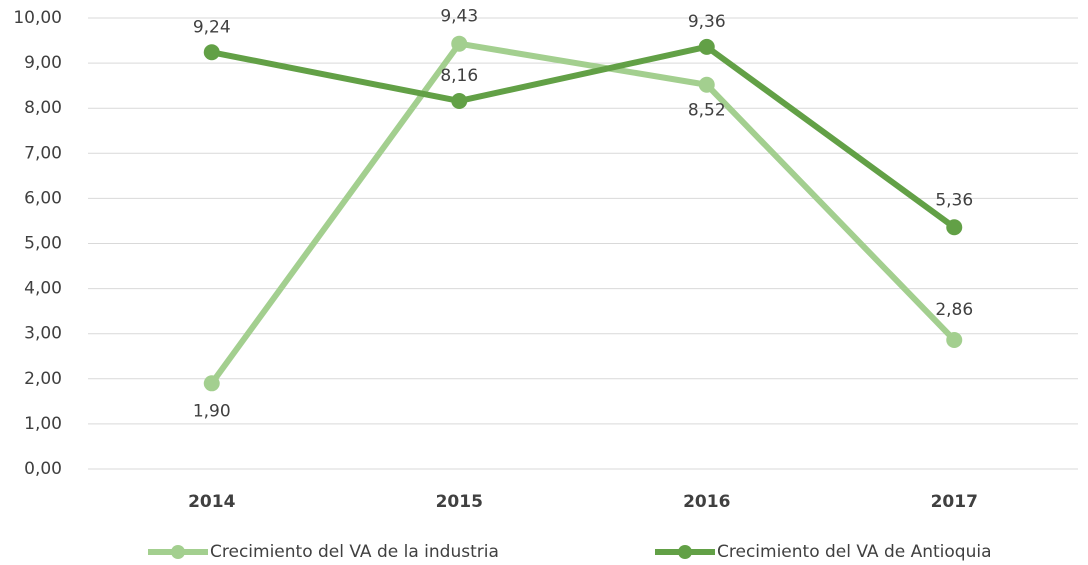 The image size is (1088, 565). Describe the element at coordinates (43, 244) in the screenshot. I see `y-tick-label: 5,00` at that location.